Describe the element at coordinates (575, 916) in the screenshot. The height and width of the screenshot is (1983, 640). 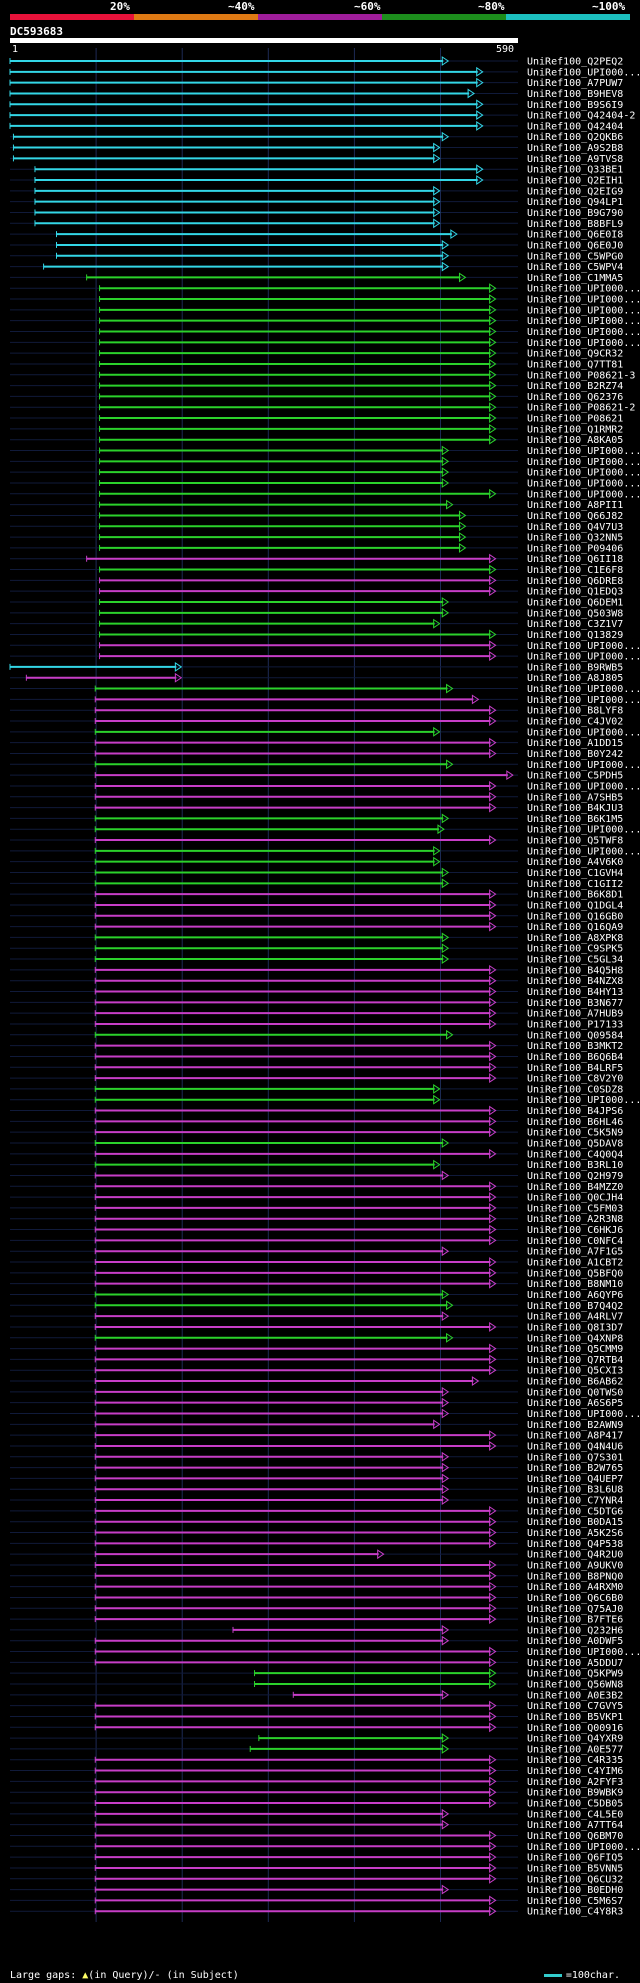
I see `hit-label: UniRef100_Q16GB0` at that location.